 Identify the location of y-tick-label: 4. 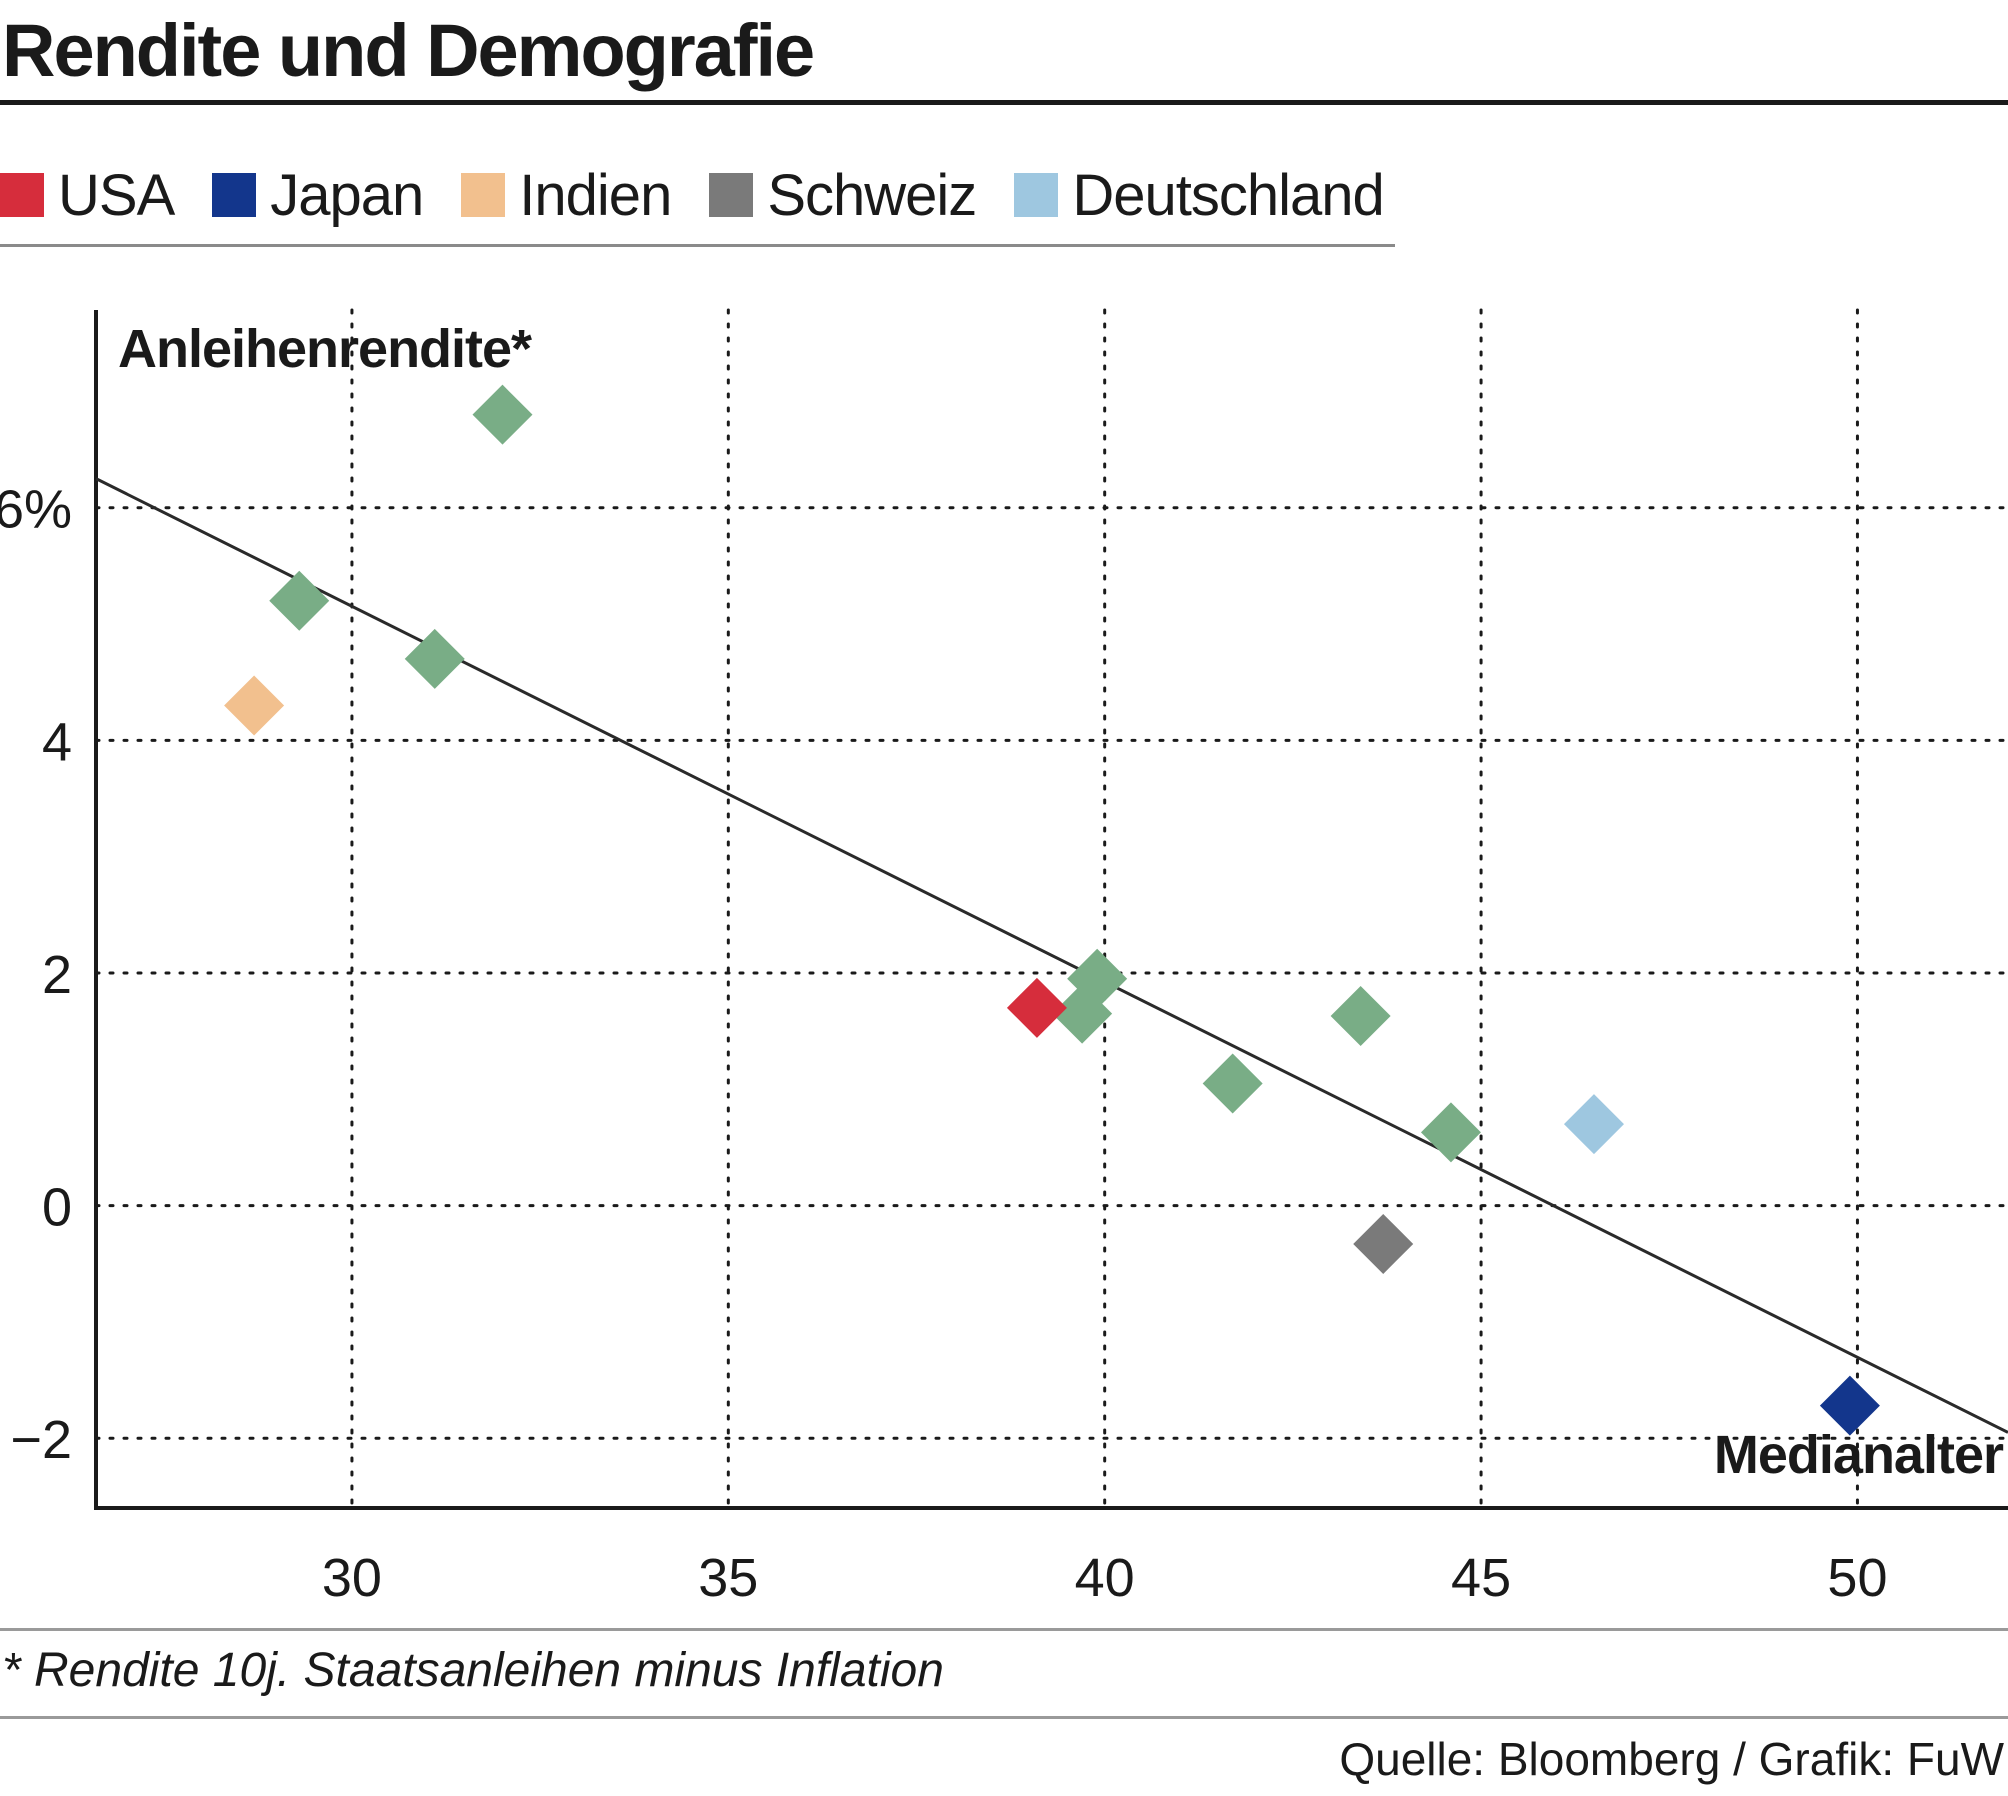
(57, 742).